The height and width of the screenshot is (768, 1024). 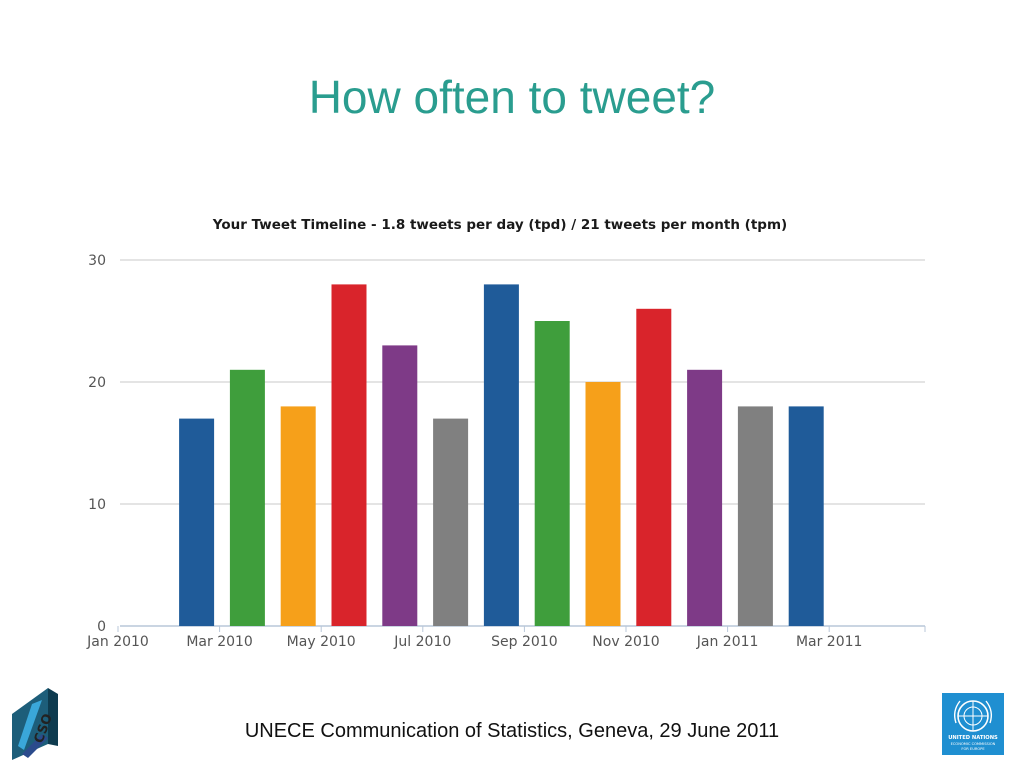 I want to click on y-tick-label: 10, so click(x=97, y=505).